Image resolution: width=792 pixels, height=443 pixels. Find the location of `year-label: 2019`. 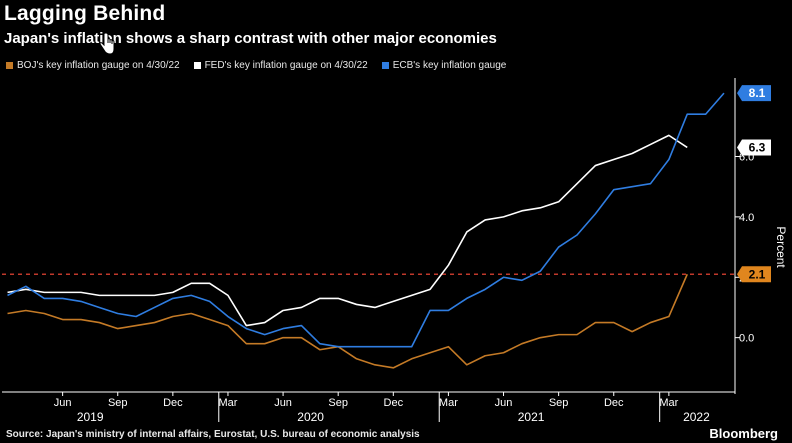

year-label: 2019 is located at coordinates (90, 417).